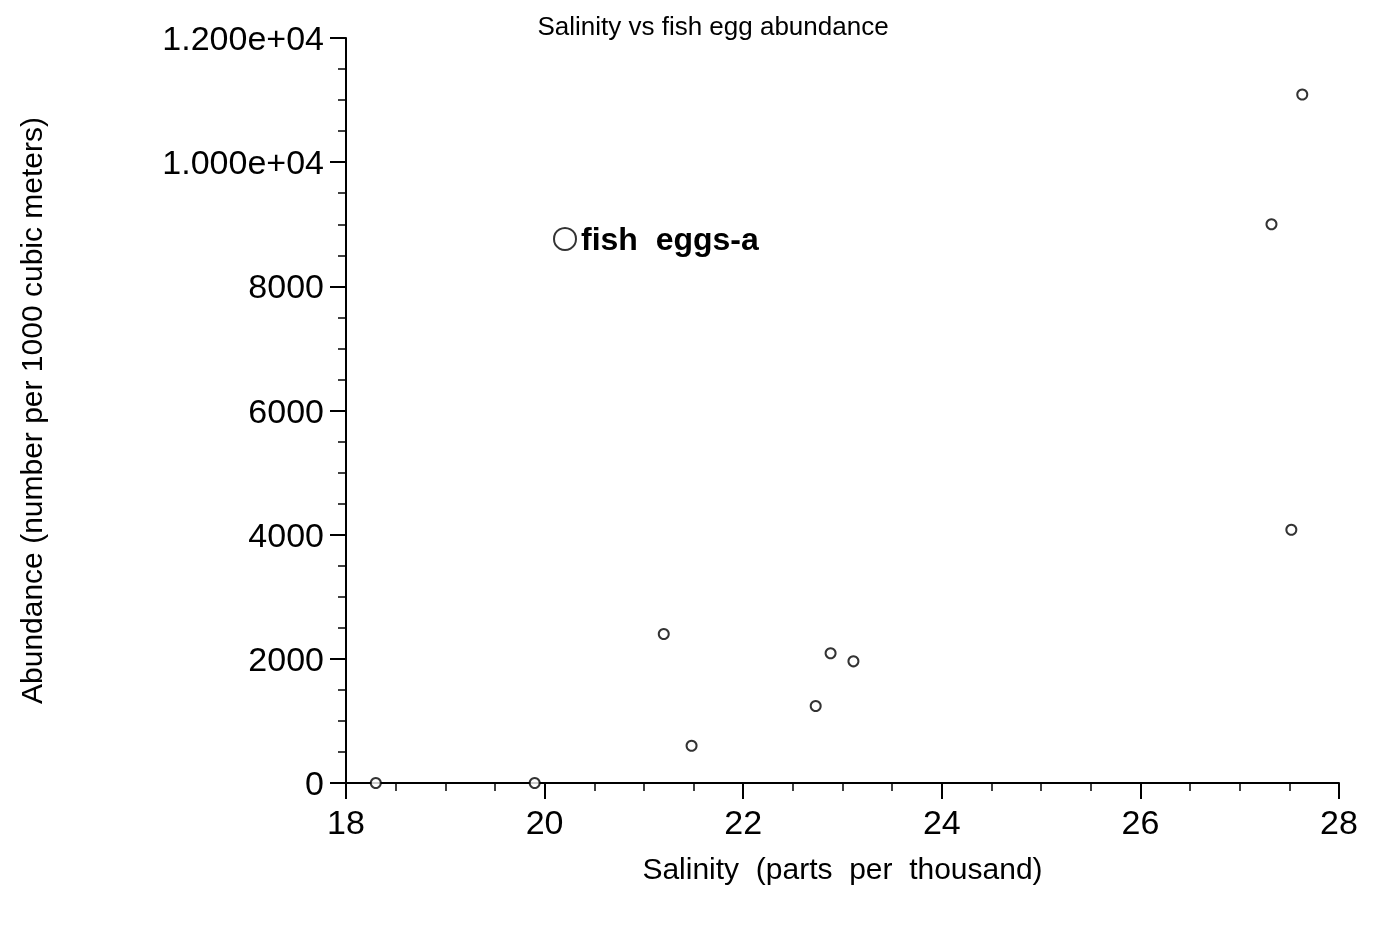  What do you see at coordinates (346, 822) in the screenshot?
I see `x-tick-label: 18` at bounding box center [346, 822].